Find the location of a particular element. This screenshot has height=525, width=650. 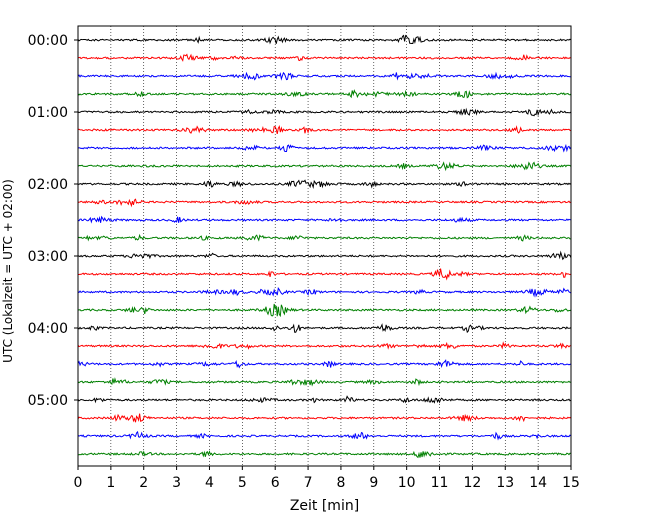

x-tick-label-13: 13 is located at coordinates (505, 483).